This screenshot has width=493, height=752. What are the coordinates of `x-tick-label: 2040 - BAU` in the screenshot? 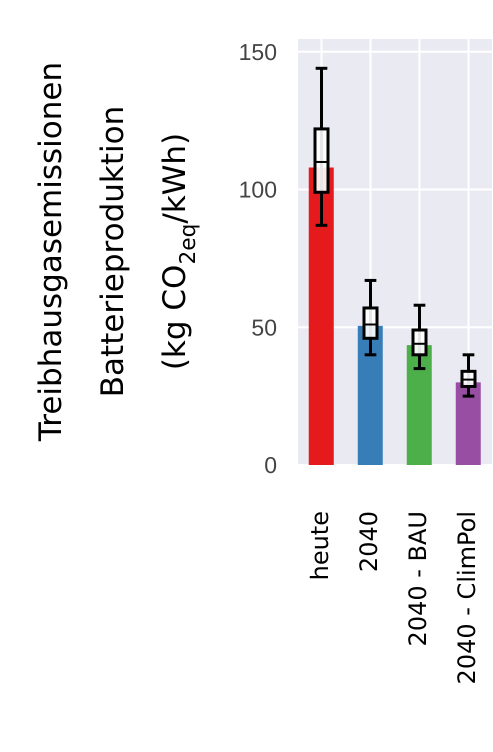 It's located at (418, 578).